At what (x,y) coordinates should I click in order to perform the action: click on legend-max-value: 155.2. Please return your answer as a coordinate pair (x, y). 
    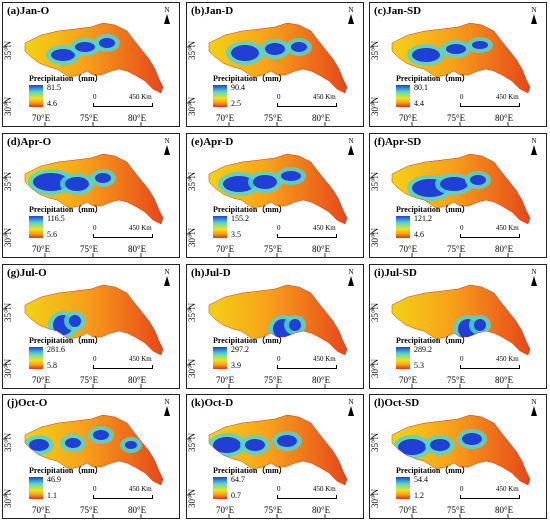
    Looking at the image, I should click on (240, 218).